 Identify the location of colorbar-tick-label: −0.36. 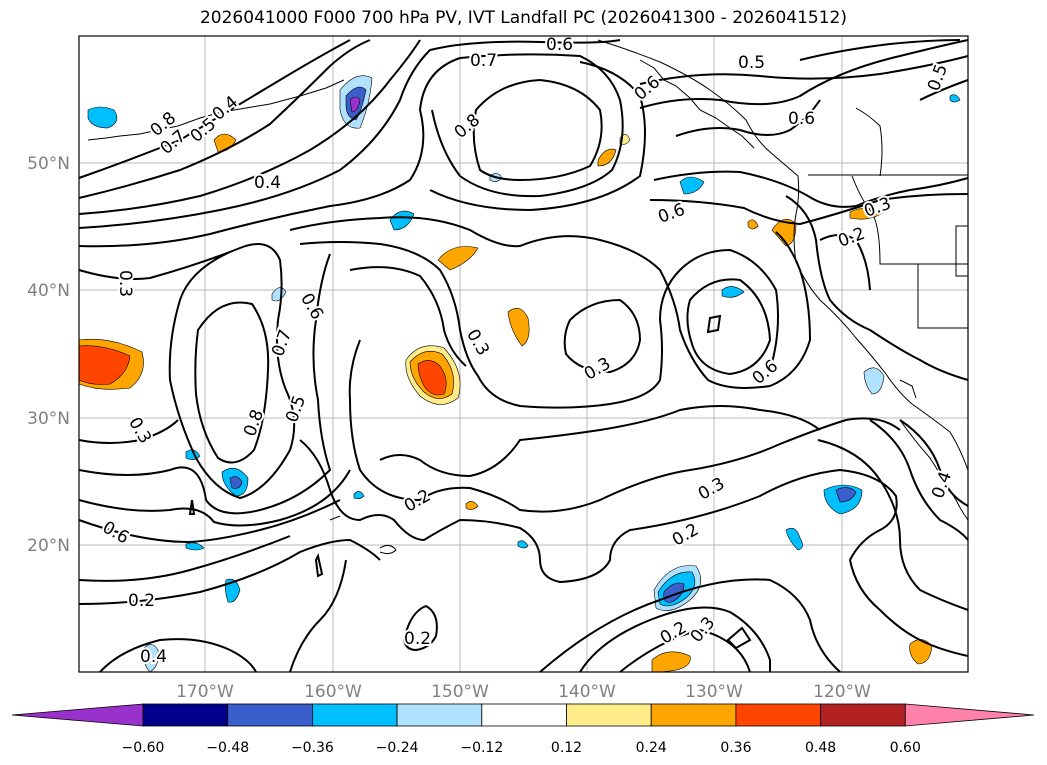
(312, 748).